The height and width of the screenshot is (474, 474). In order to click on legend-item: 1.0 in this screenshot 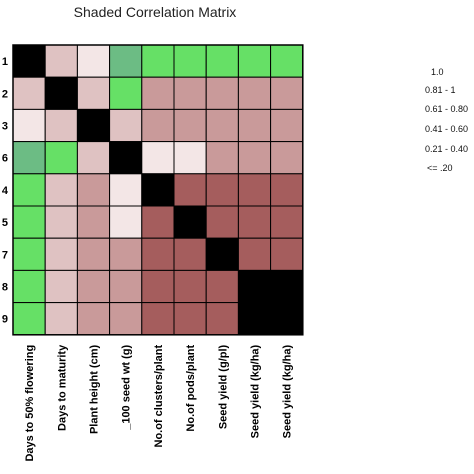, I will do `click(437, 72)`.